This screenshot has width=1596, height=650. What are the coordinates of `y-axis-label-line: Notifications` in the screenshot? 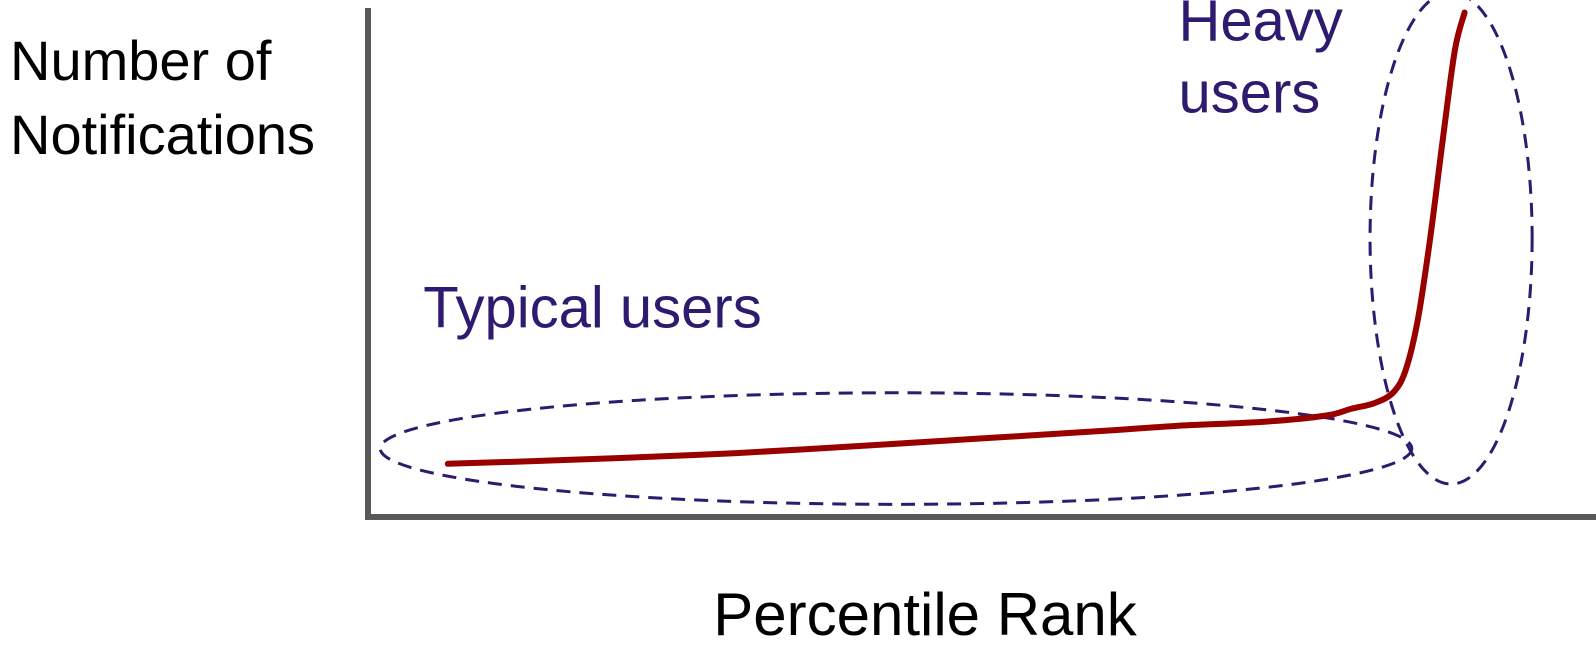 It's located at (162, 134).